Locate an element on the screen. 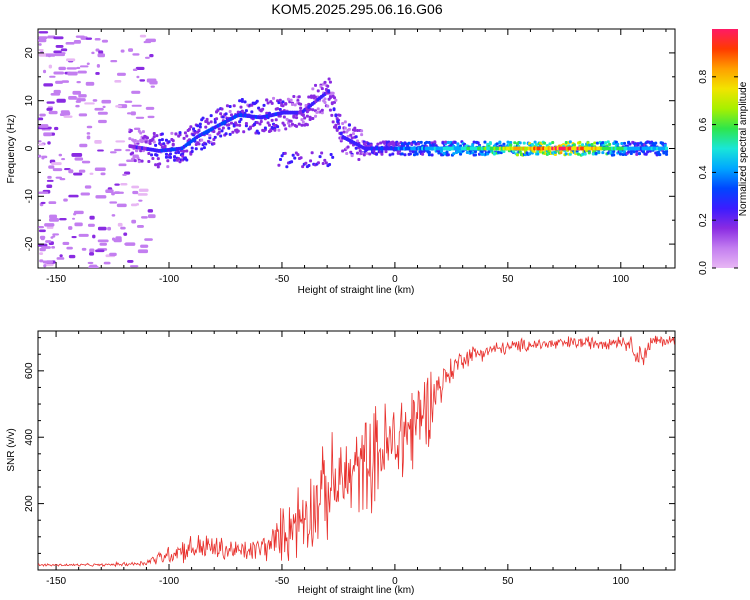 This screenshot has width=750, height=600. spectrogram-ytick-label: -10 is located at coordinates (29, 196).